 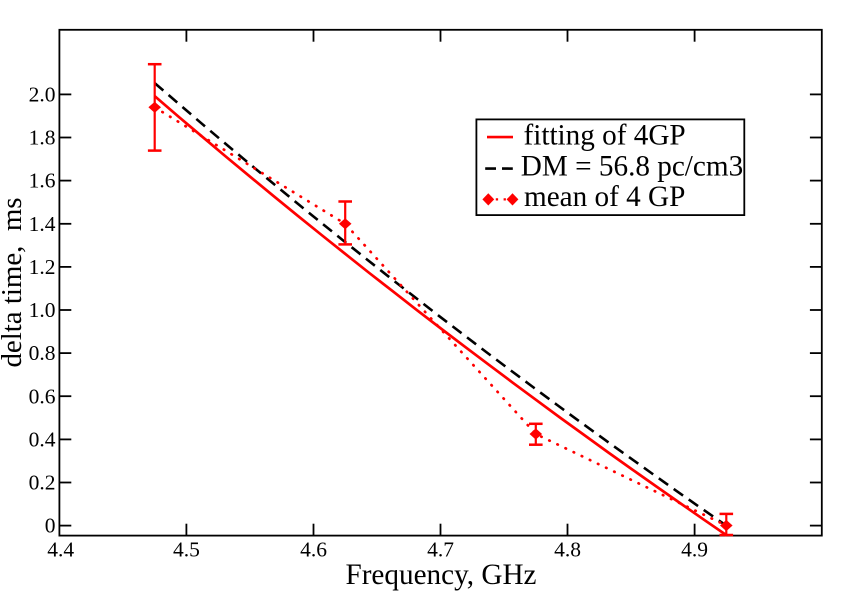 What do you see at coordinates (42, 440) in the screenshot?
I see `svg-text: 0.4` at bounding box center [42, 440].